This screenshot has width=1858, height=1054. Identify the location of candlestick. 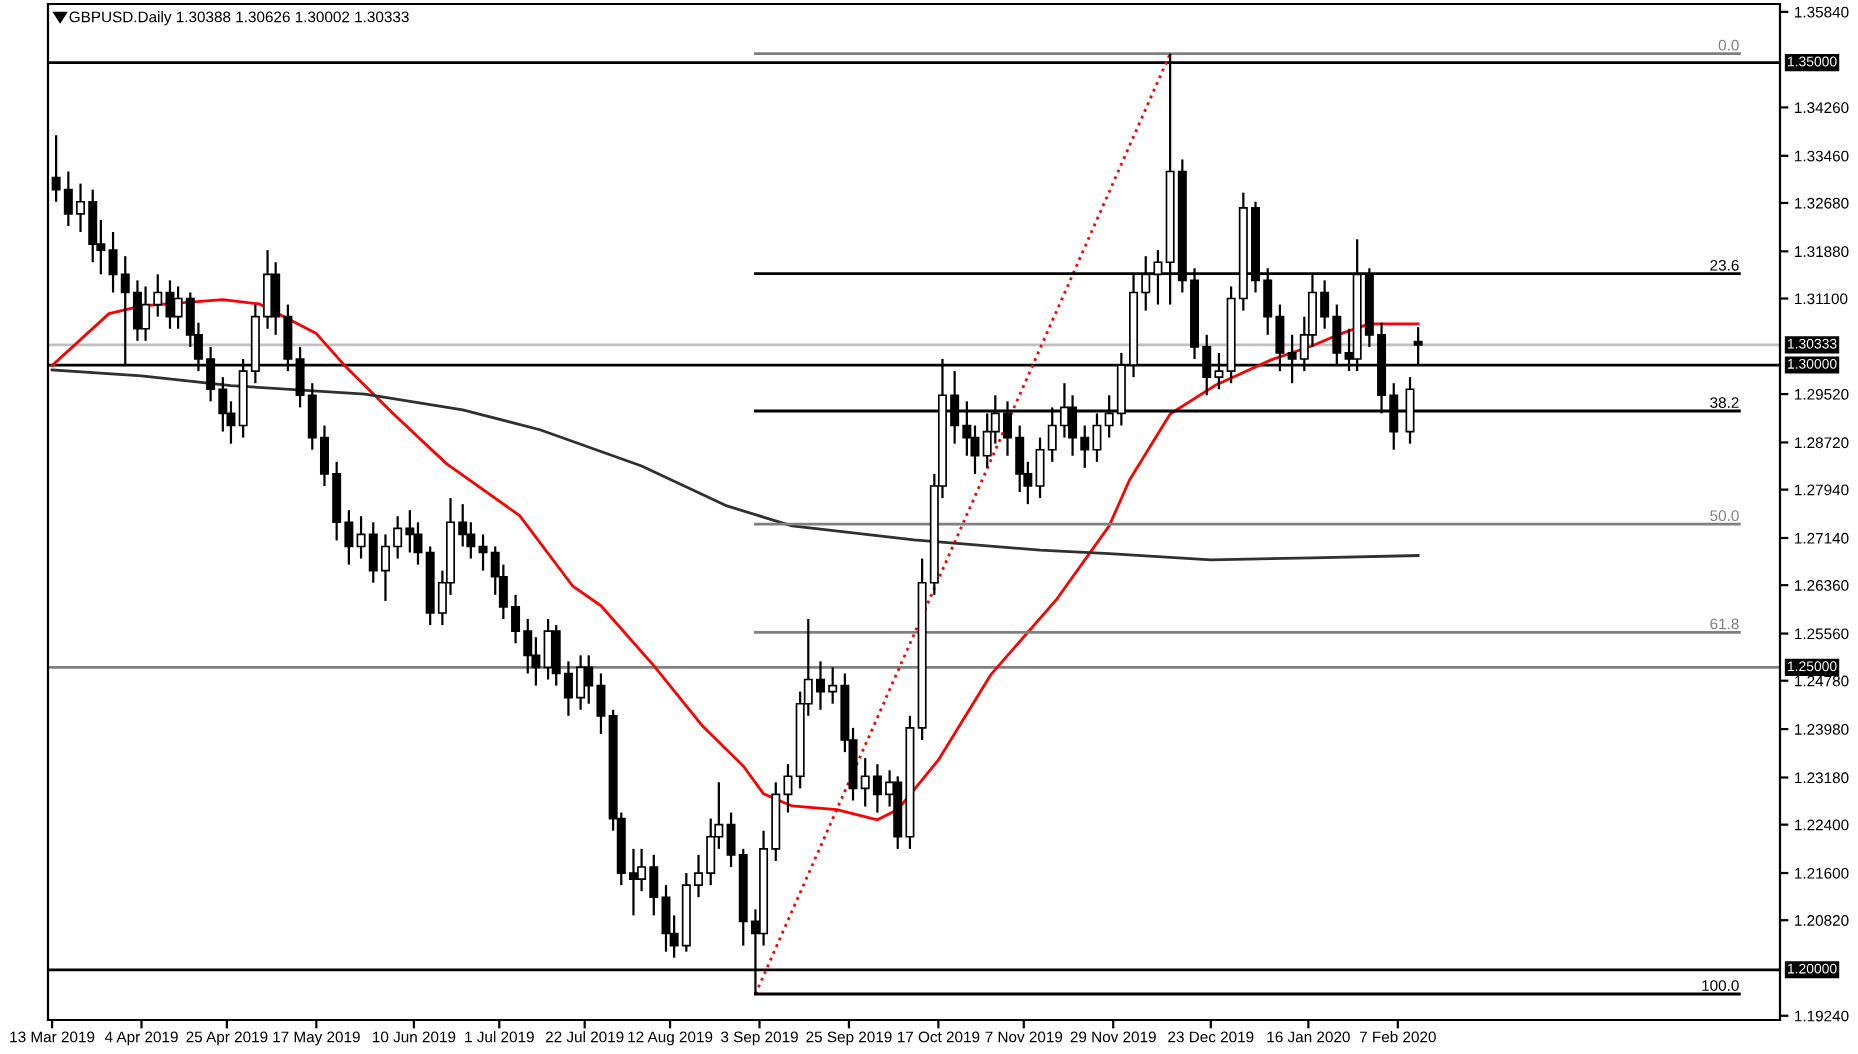
(548, 649).